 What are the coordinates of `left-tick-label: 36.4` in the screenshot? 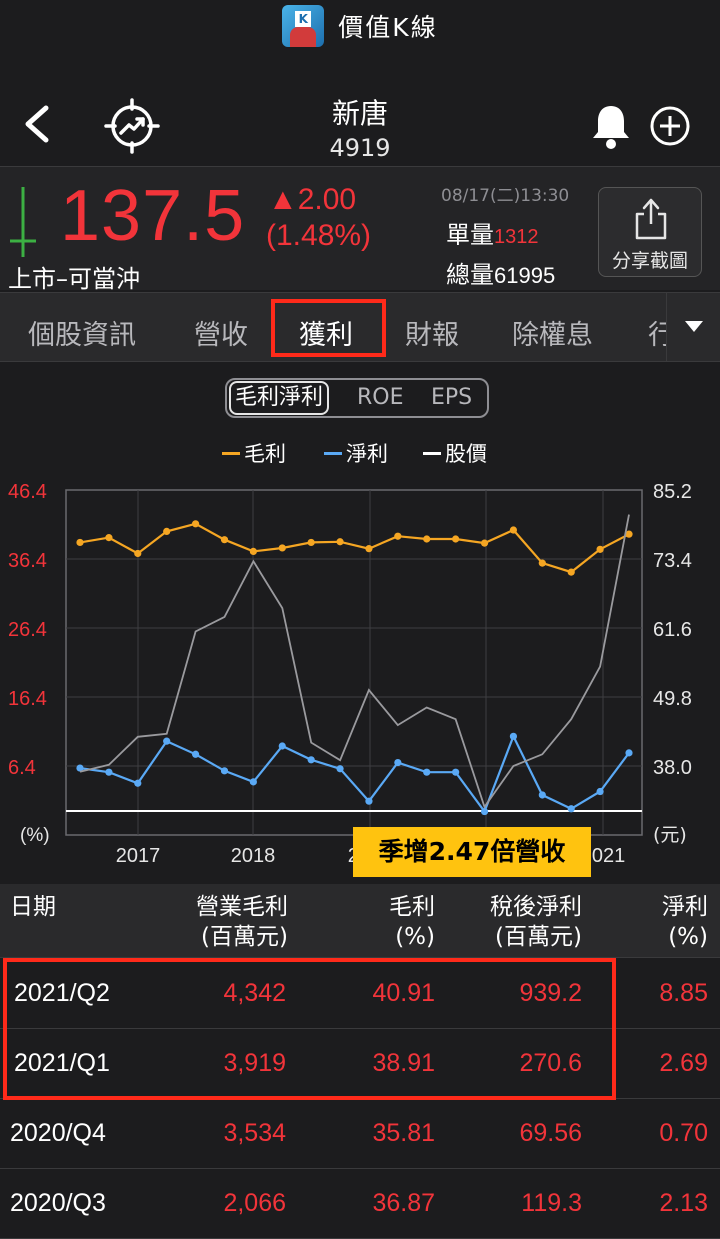 It's located at (27, 561).